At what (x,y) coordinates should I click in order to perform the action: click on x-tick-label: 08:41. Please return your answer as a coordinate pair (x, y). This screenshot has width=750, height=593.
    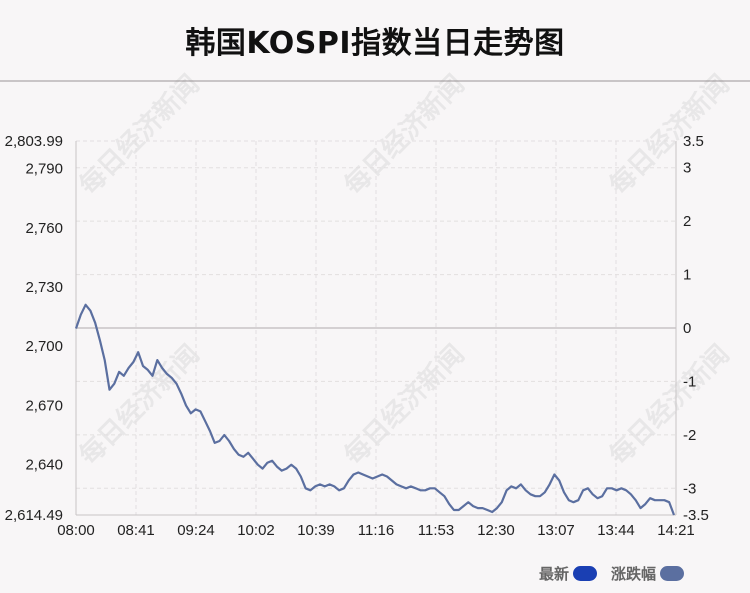
    Looking at the image, I should click on (136, 530).